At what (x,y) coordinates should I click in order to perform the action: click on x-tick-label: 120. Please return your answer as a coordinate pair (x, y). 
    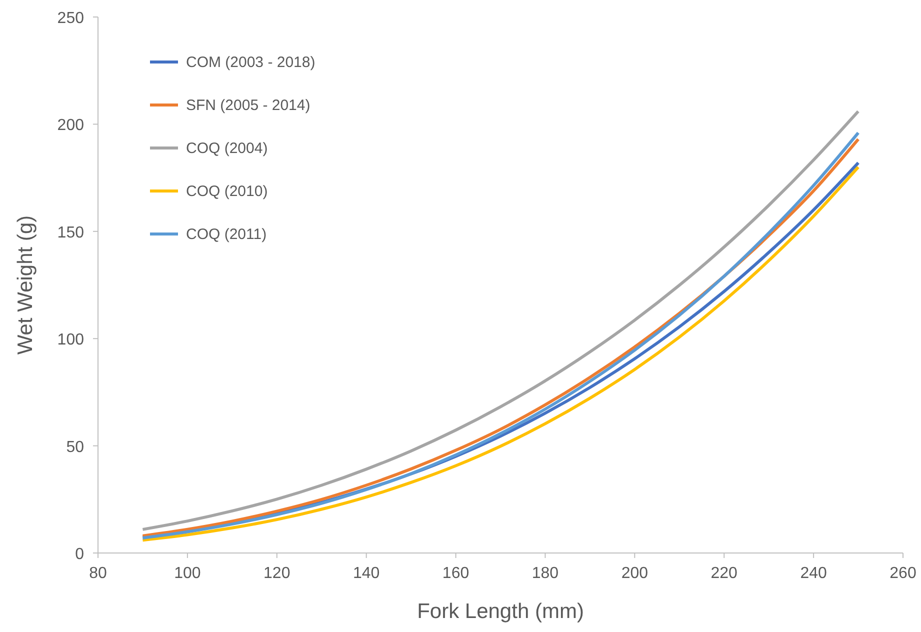
    Looking at the image, I should click on (277, 573).